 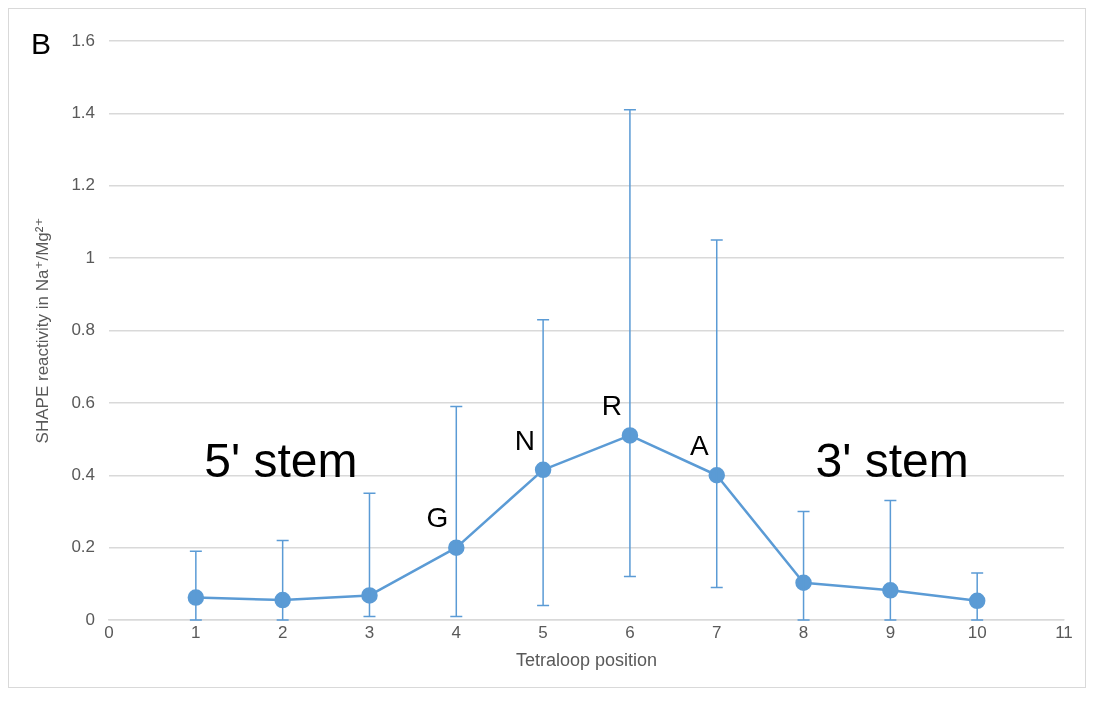 I want to click on x-tick-label: 10, so click(x=977, y=632).